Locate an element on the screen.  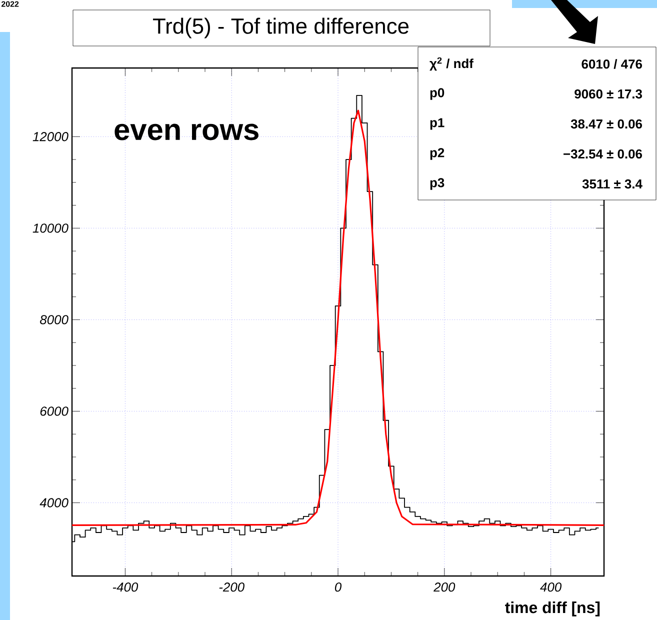
x-tick-label: -200 is located at coordinates (231, 587).